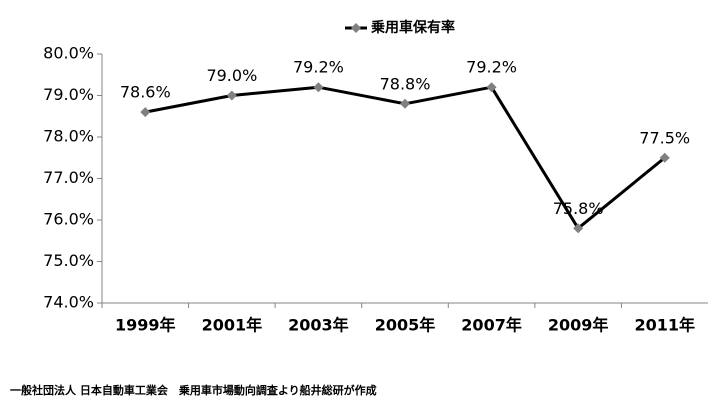 This screenshot has width=714, height=404. What do you see at coordinates (318, 325) in the screenshot?
I see `x-tick-label: 2003年` at bounding box center [318, 325].